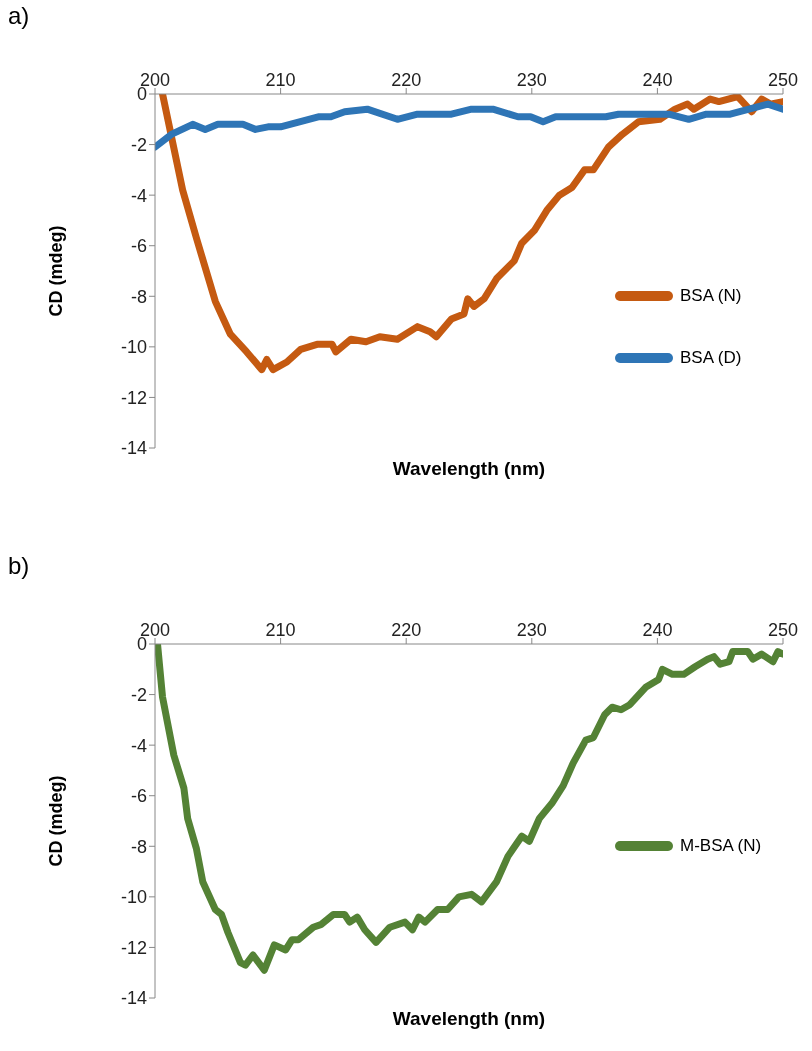  What do you see at coordinates (711, 358) in the screenshot?
I see `legend-label: BSA (D)` at bounding box center [711, 358].